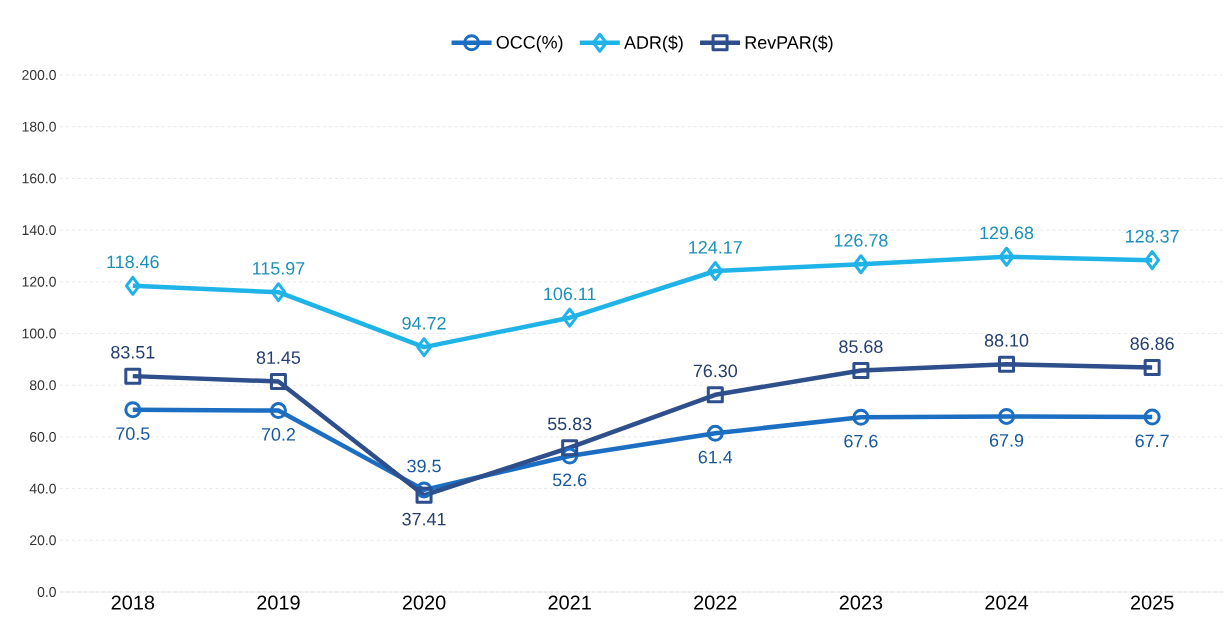 The width and height of the screenshot is (1229, 639). What do you see at coordinates (42, 488) in the screenshot?
I see `y-tick-label: 40.0` at bounding box center [42, 488].